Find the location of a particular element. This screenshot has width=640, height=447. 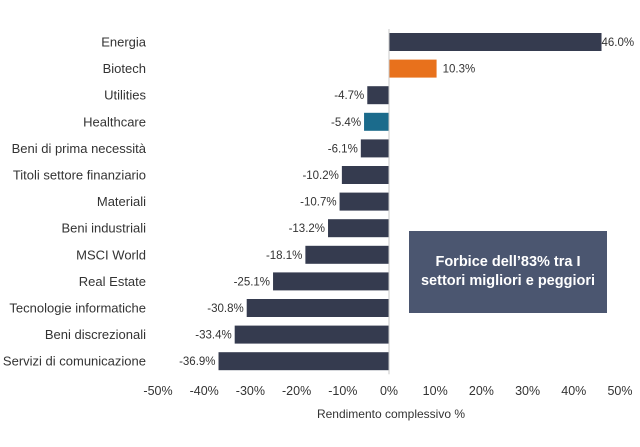

value-label-tecnologie-informatiche: -30.8% is located at coordinates (225, 309).